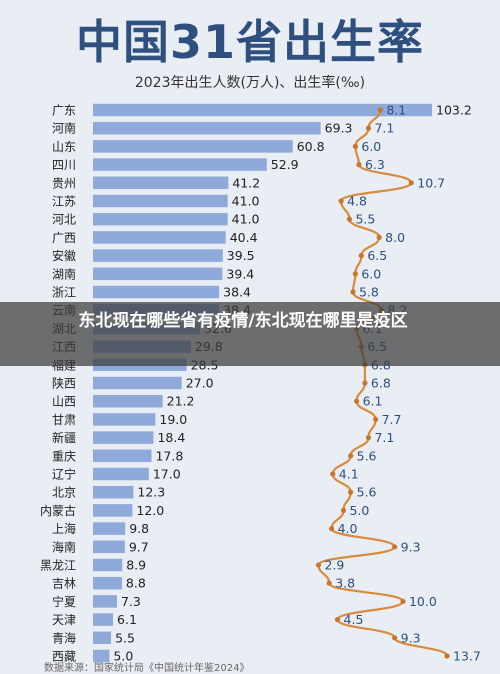 Image resolution: width=500 pixels, height=674 pixels. Describe the element at coordinates (136, 583) in the screenshot. I see `birth-value-label: 8.8` at that location.